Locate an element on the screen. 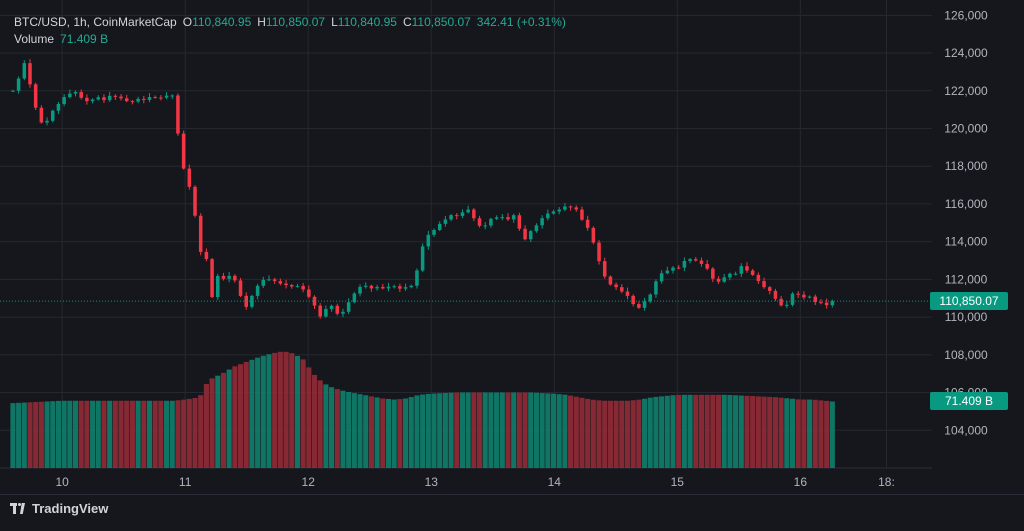 The height and width of the screenshot is (531, 1024). symbol-label: BTC/USD, 1h, CoinMarketCap is located at coordinates (95, 22).